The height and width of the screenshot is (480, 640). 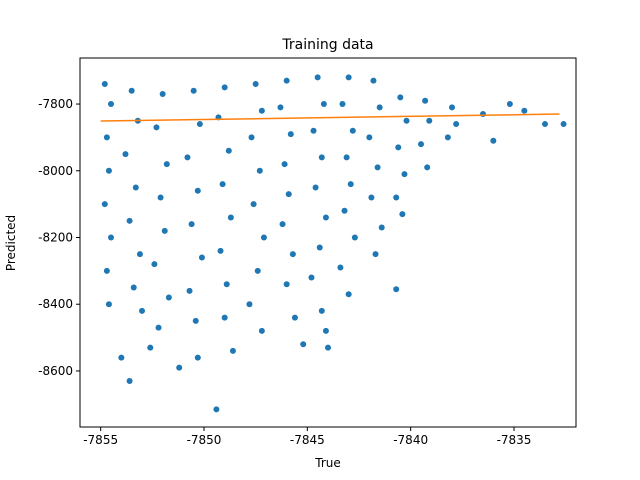 What do you see at coordinates (100, 440) in the screenshot?
I see `x-tick-label: -7855` at bounding box center [100, 440].